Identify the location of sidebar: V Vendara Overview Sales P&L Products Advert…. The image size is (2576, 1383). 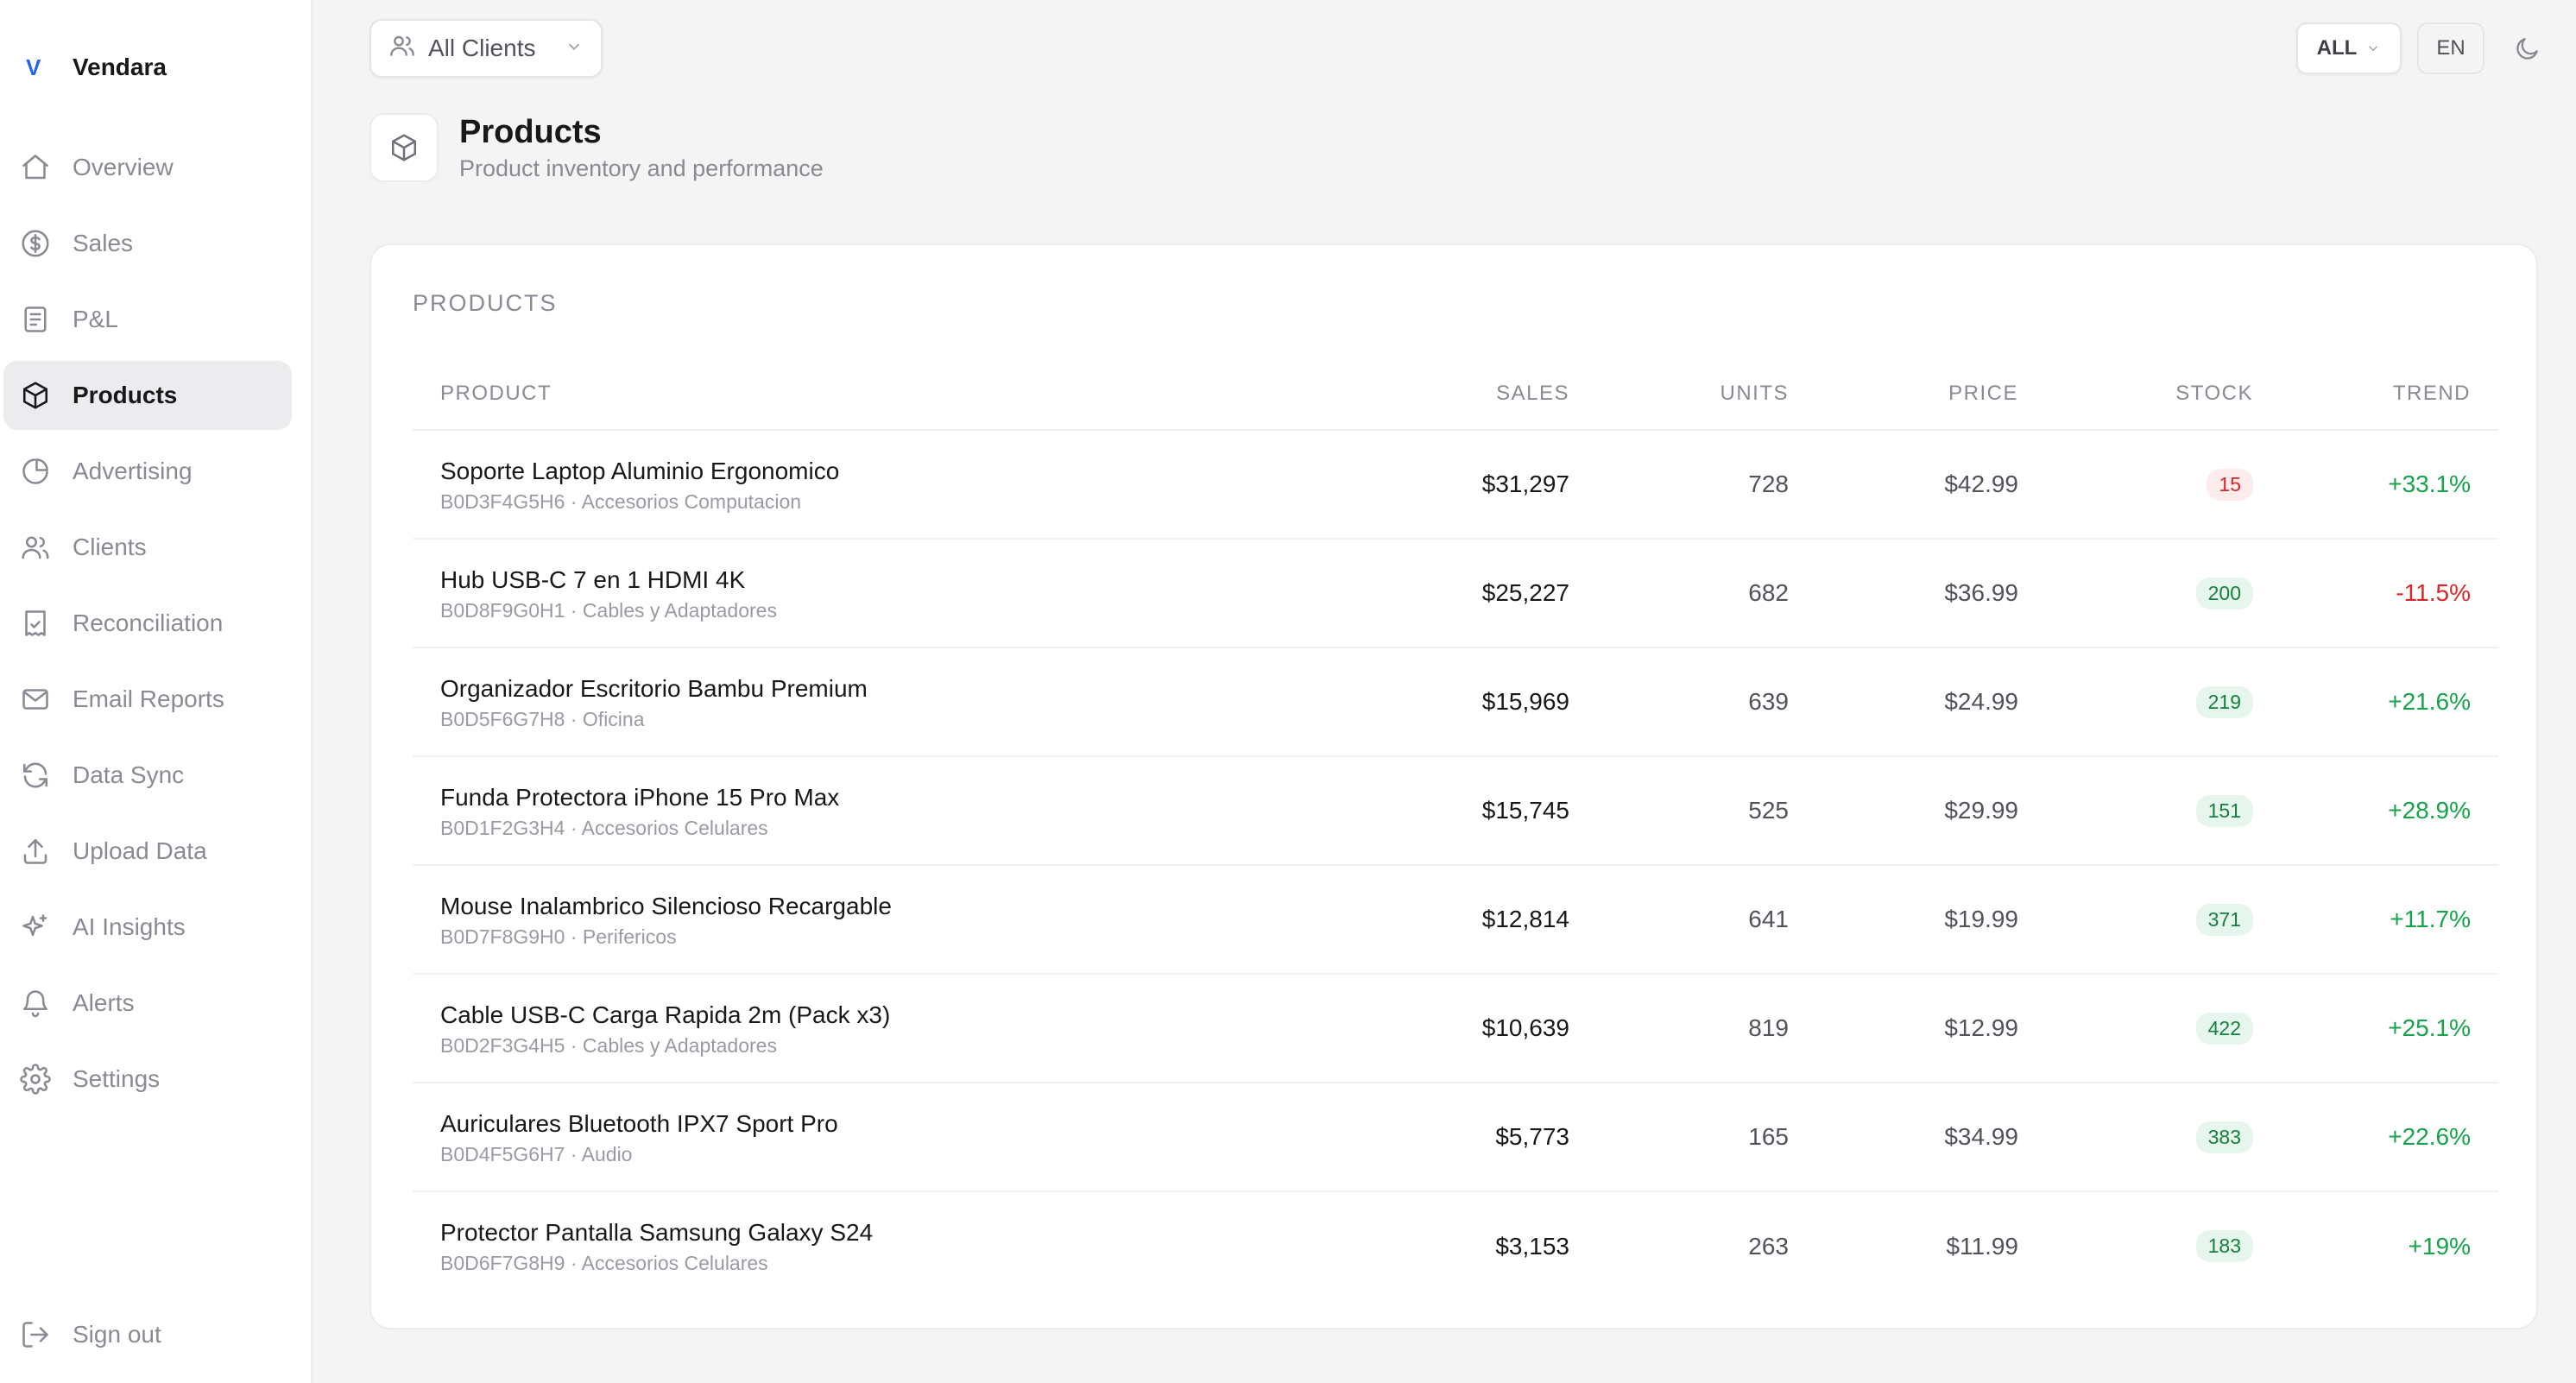
(156, 691).